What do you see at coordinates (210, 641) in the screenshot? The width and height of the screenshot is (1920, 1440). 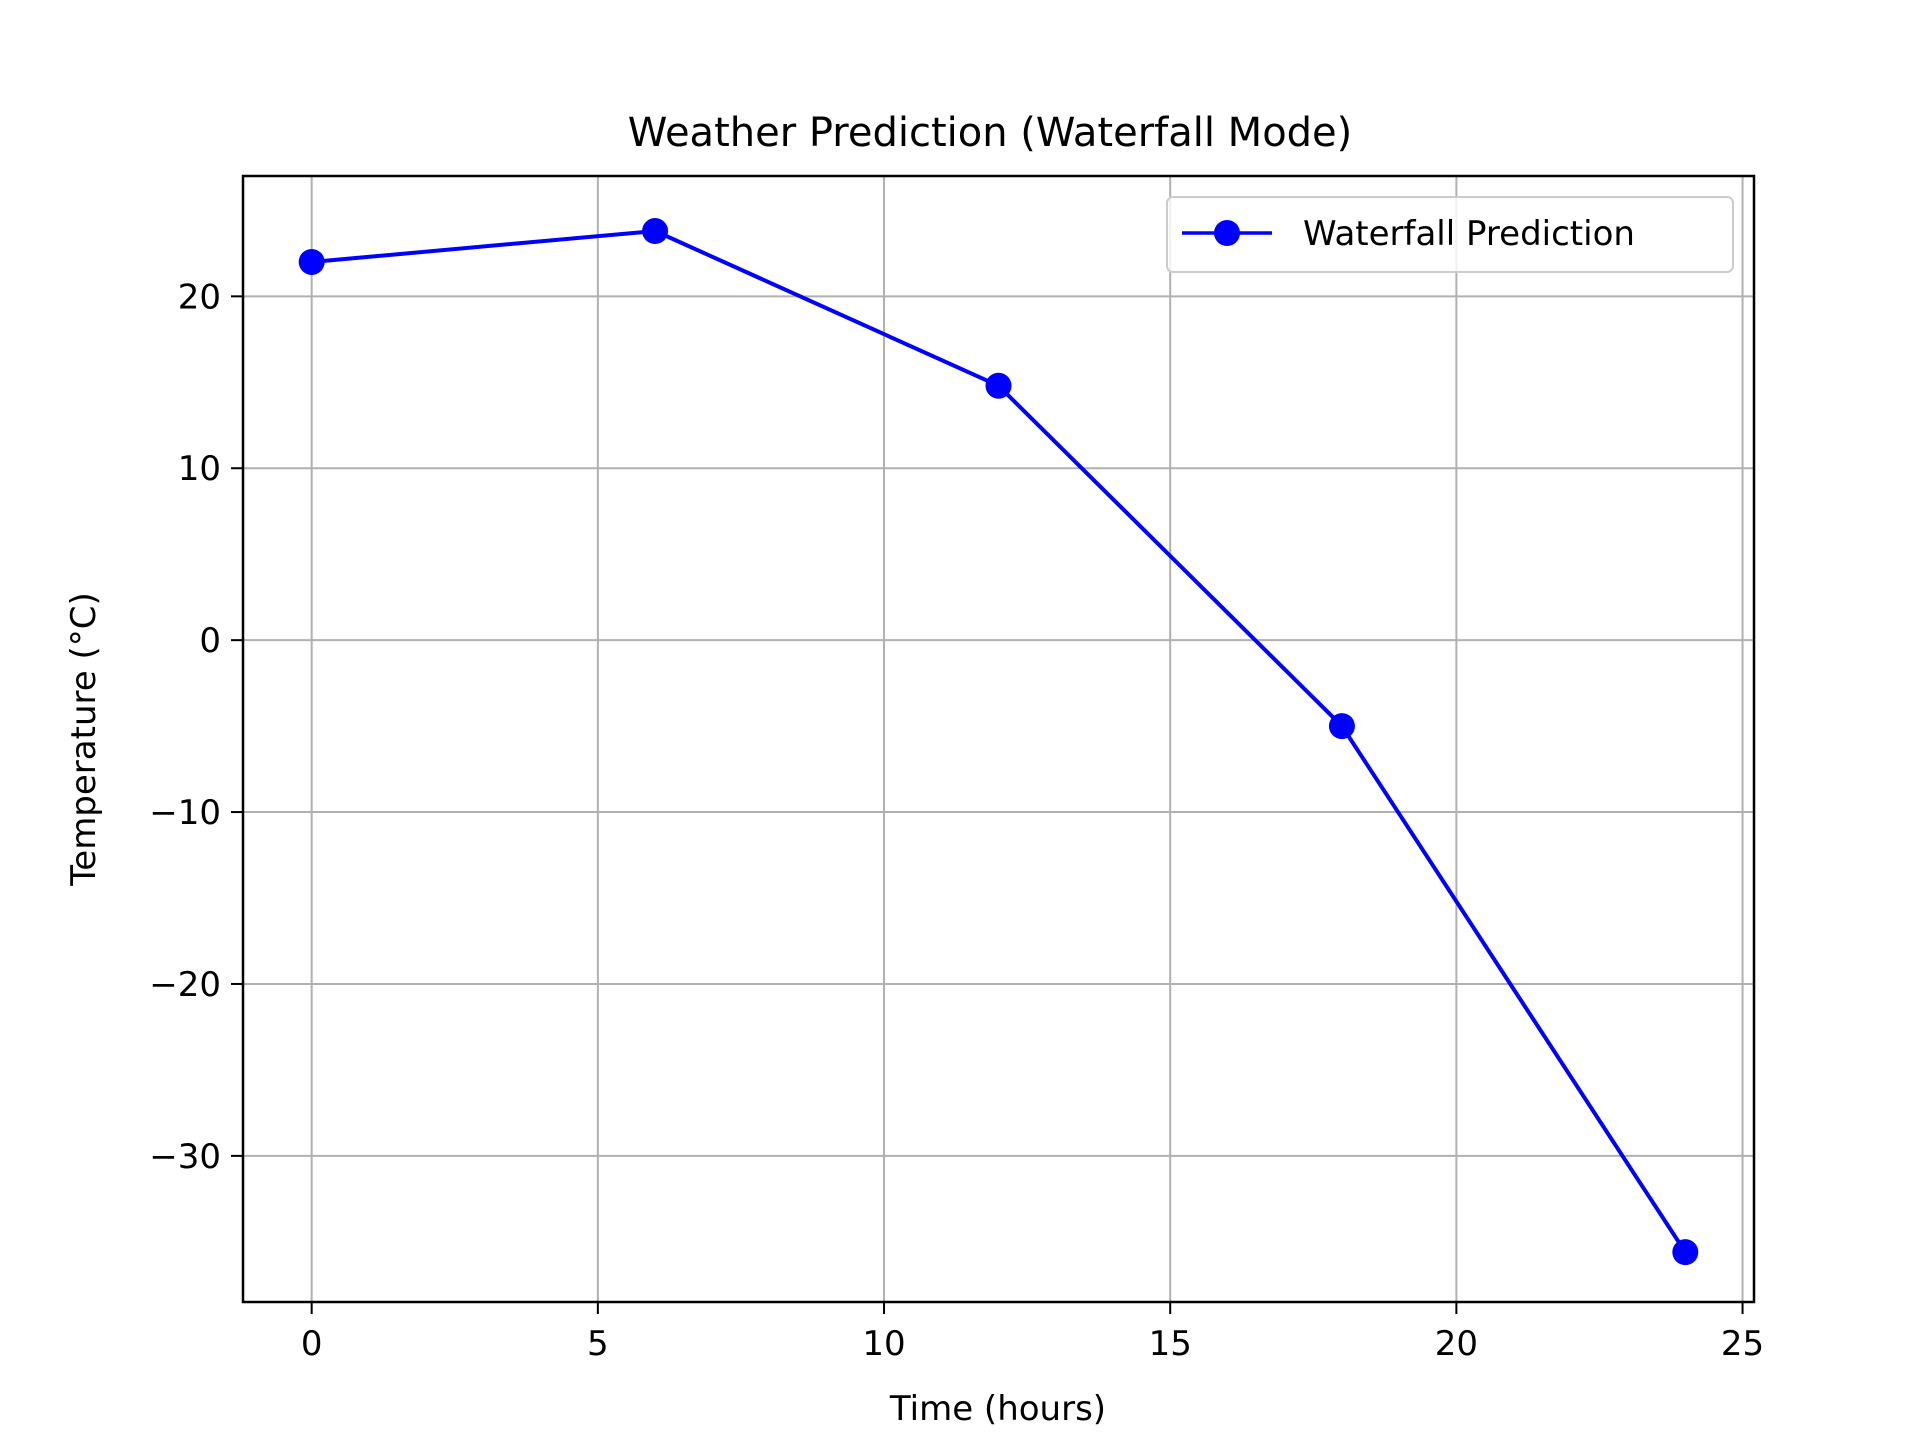 I see `y-tick-label: 0` at bounding box center [210, 641].